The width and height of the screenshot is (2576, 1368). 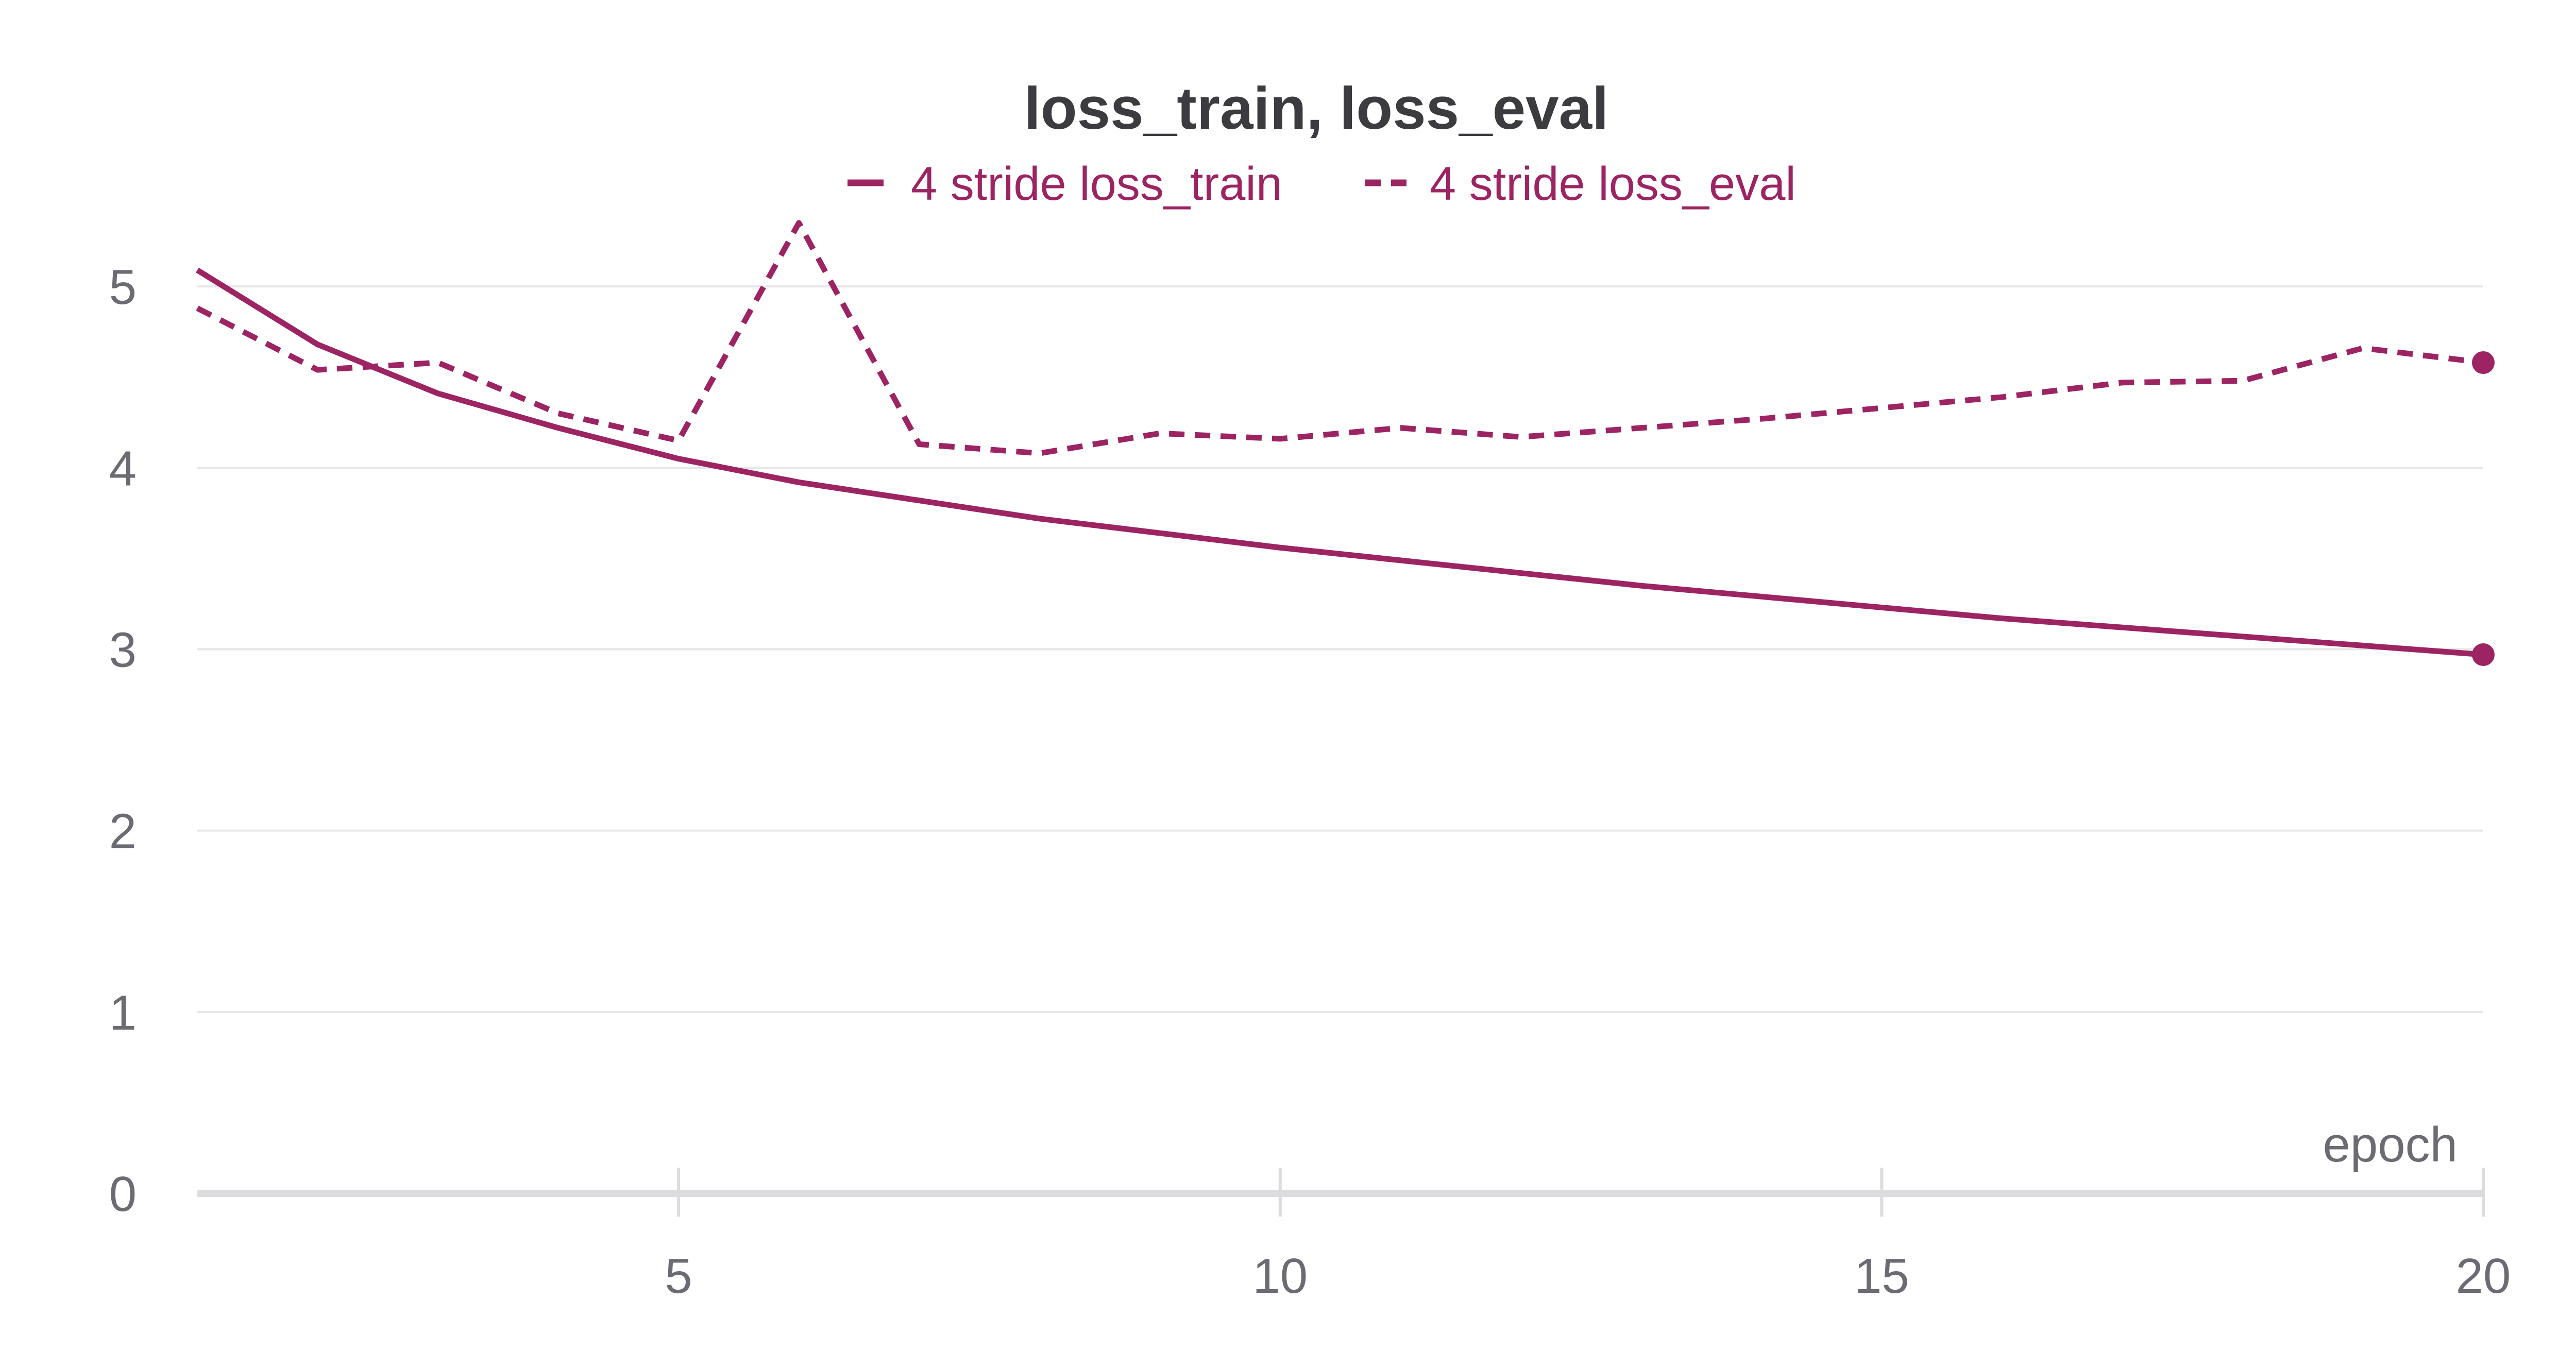 What do you see at coordinates (2390, 1144) in the screenshot?
I see `x-axis-label: epoch` at bounding box center [2390, 1144].